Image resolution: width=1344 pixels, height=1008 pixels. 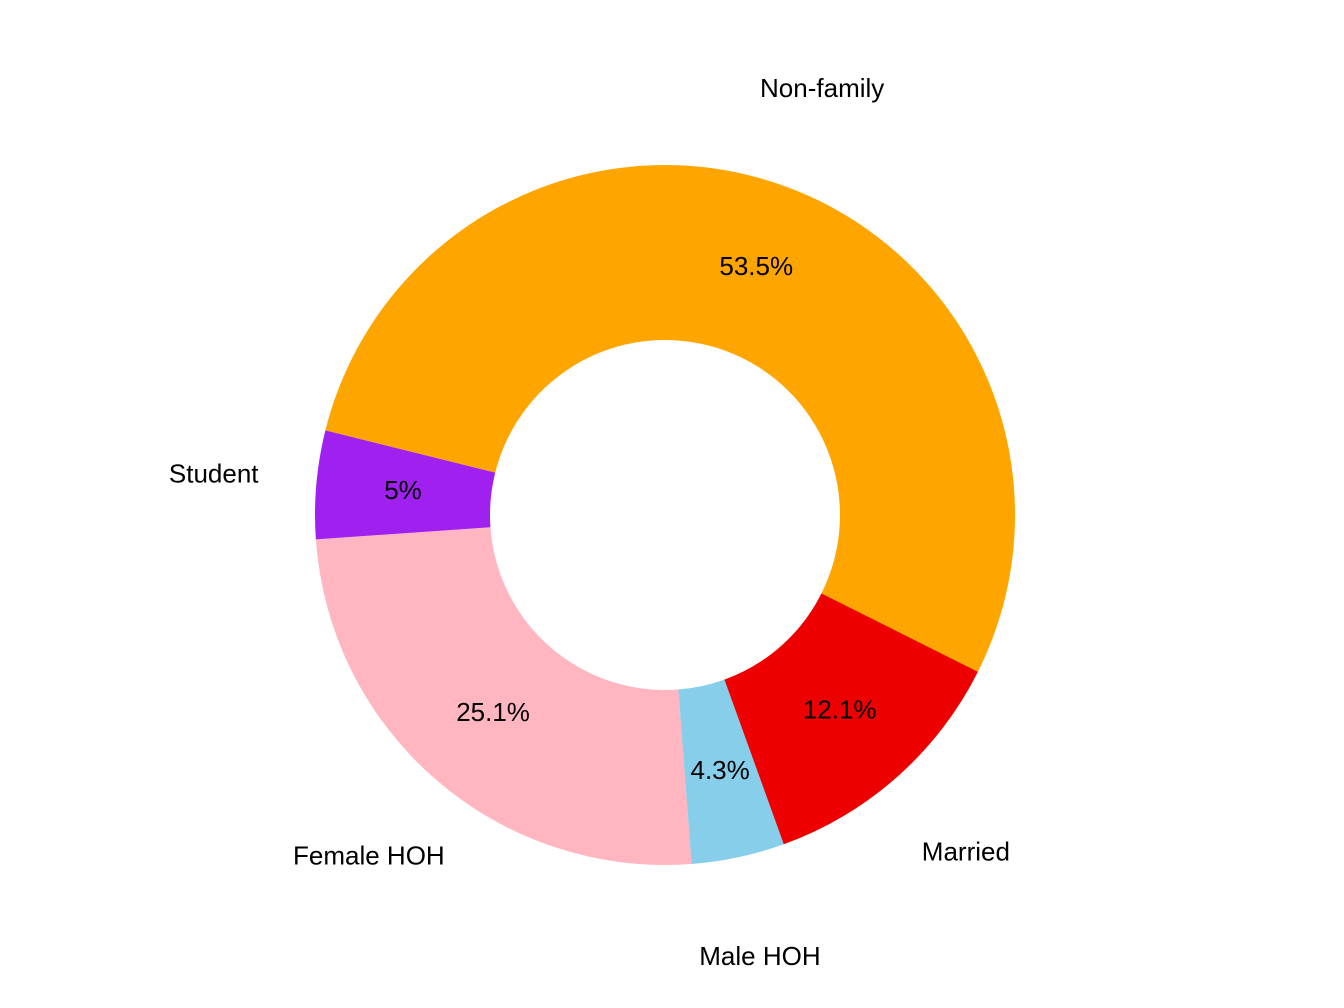 I want to click on value-label: 53.5%, so click(x=756, y=266).